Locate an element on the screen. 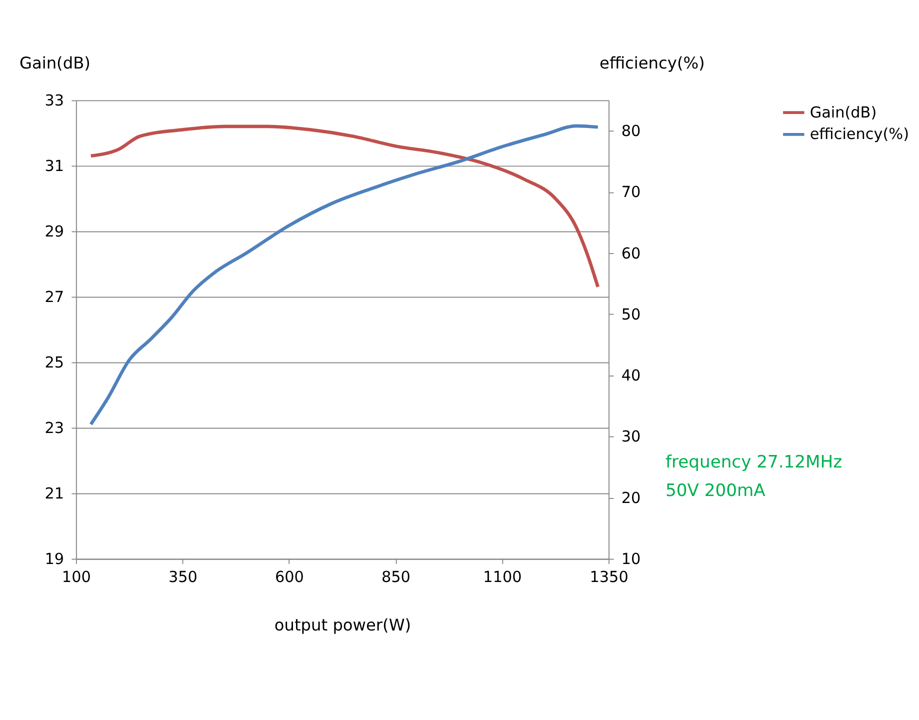  y-tick-label: 25 is located at coordinates (54, 362).